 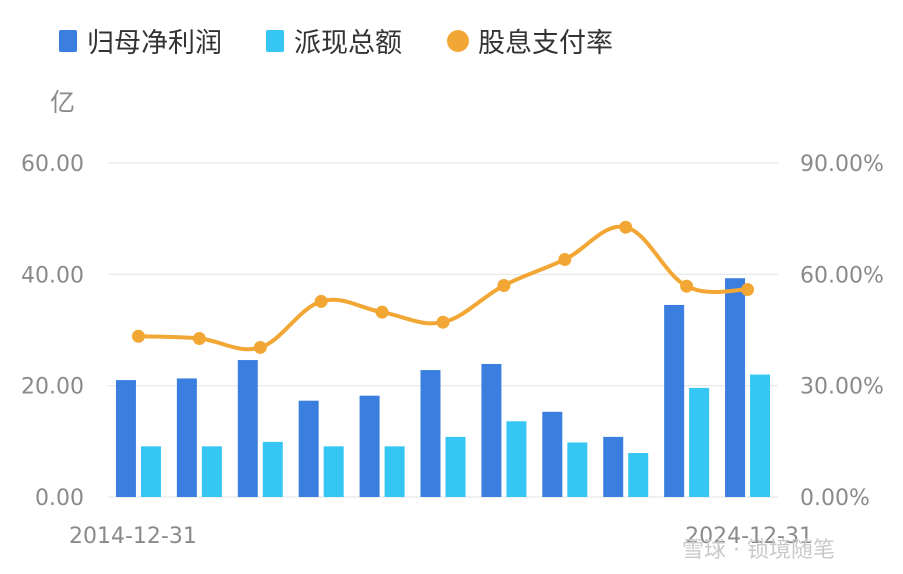 What do you see at coordinates (749, 536) in the screenshot?
I see `x-tick-label: 2024-12-31` at bounding box center [749, 536].